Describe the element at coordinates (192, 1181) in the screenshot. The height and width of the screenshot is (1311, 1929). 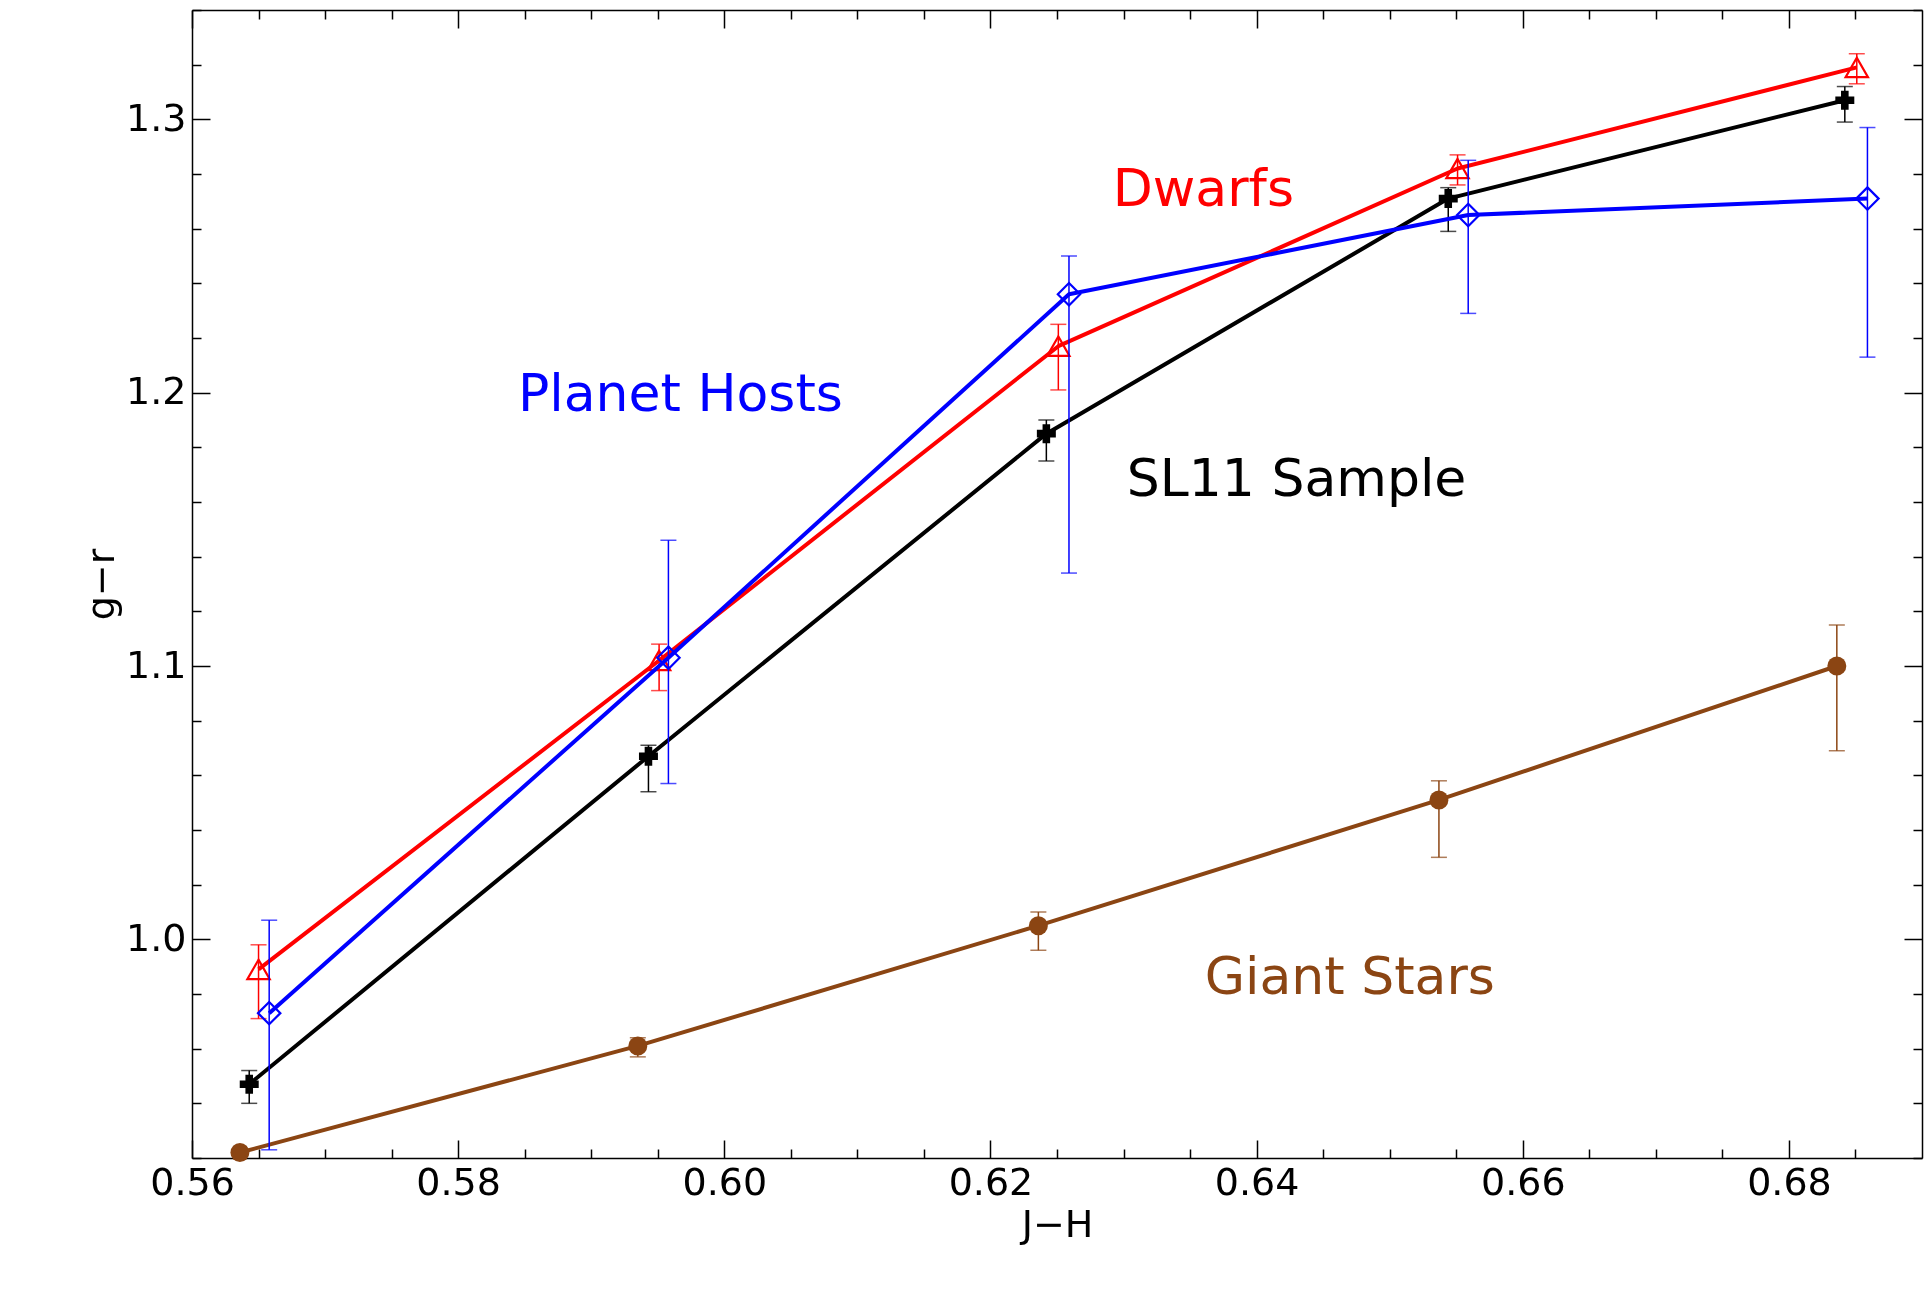
I see `x-tick-label: 0.56` at that location.